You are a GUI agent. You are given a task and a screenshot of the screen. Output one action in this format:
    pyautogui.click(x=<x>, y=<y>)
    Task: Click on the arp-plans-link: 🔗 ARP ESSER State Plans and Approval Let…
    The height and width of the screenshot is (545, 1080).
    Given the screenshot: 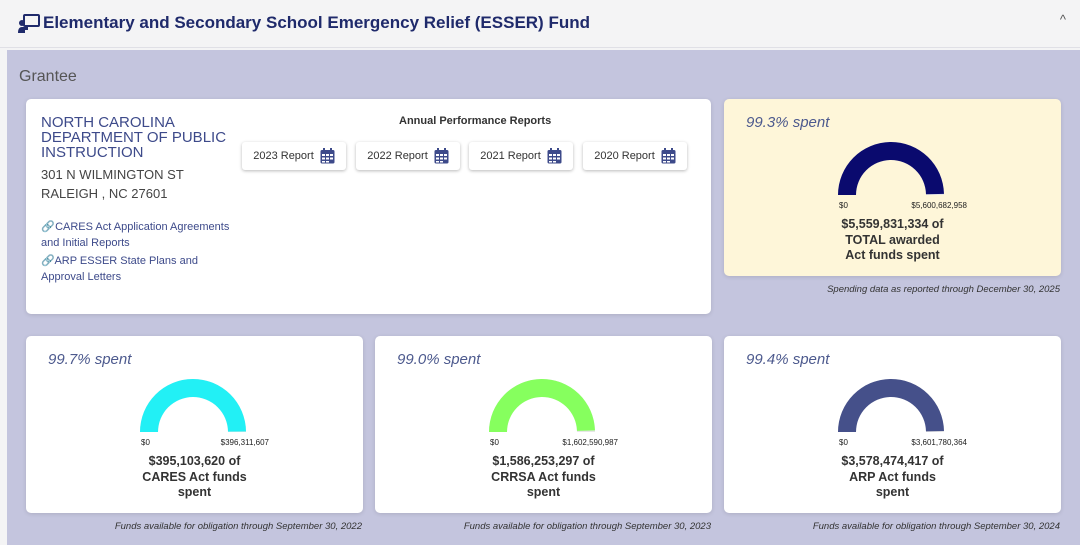 What is the action you would take?
    pyautogui.click(x=138, y=269)
    